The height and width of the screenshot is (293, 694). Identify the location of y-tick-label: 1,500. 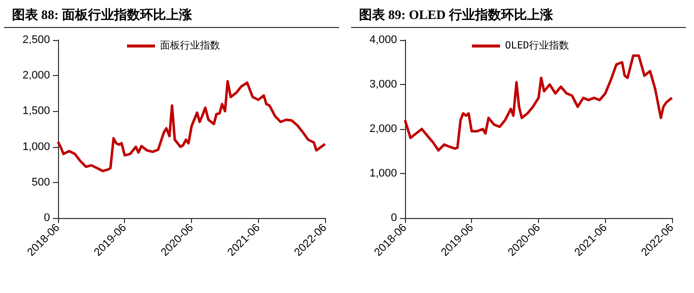
(36, 111).